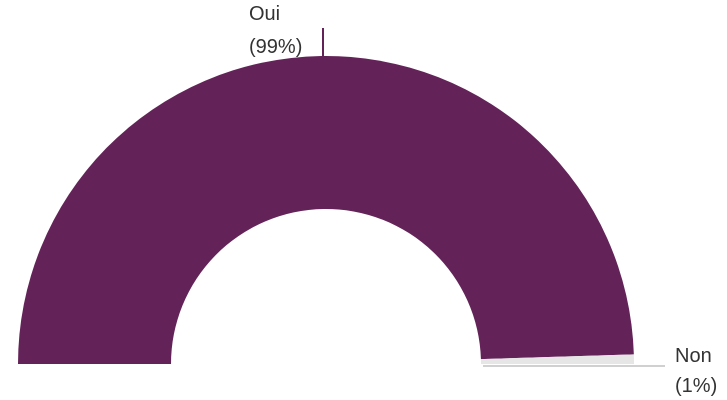 The width and height of the screenshot is (727, 400). What do you see at coordinates (696, 386) in the screenshot?
I see `slice-percent-non: (1%)` at bounding box center [696, 386].